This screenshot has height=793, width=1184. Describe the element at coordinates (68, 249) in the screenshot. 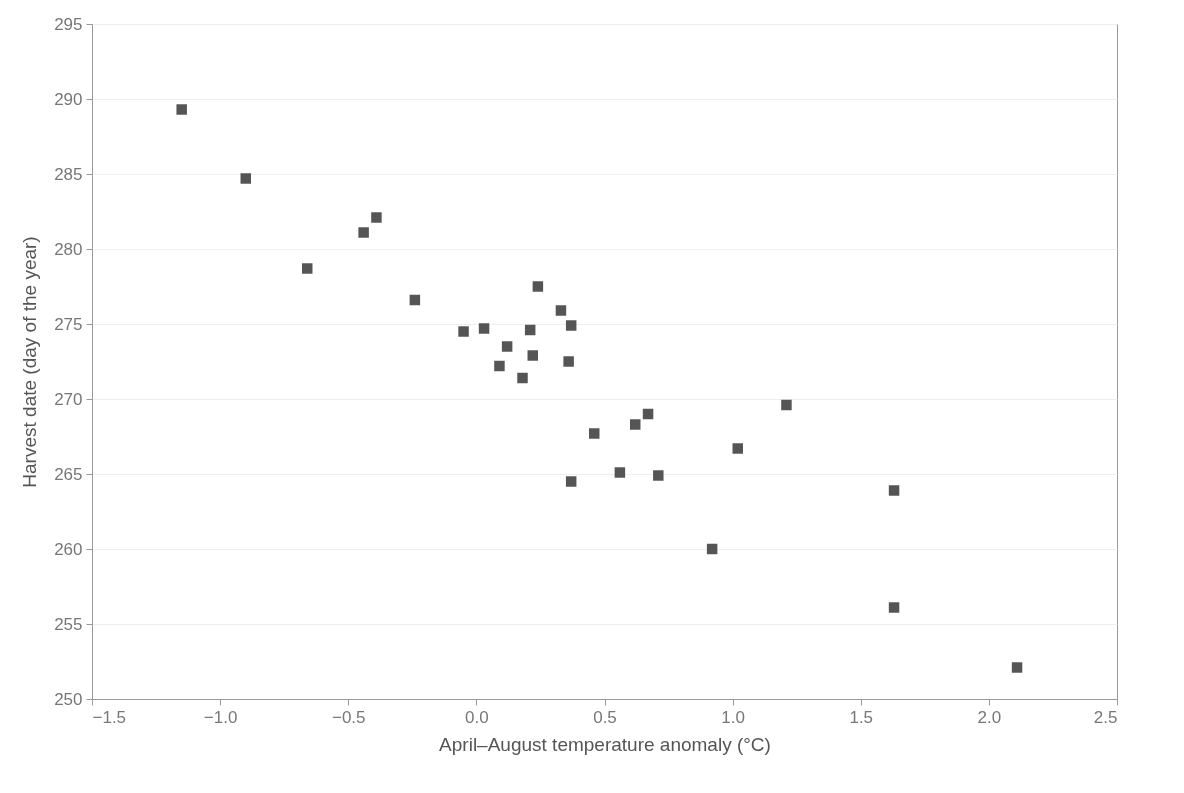

I see `y-tick-label: 280` at that location.